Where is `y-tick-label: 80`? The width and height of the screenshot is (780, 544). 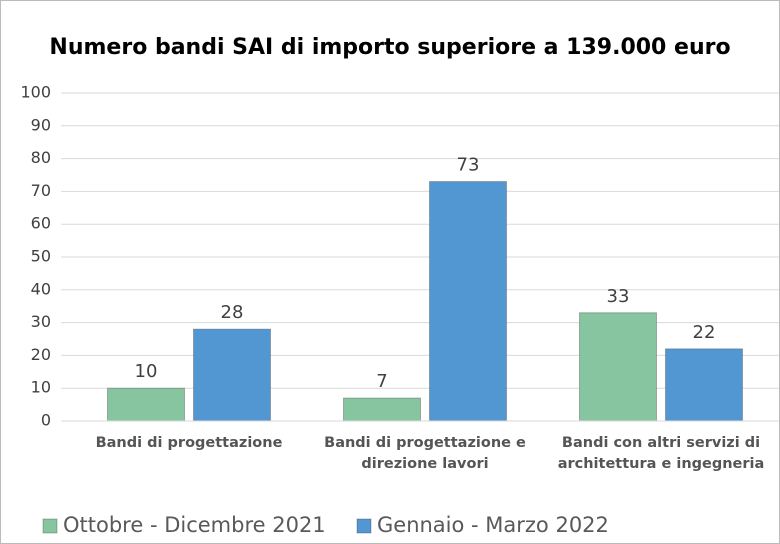 y-tick-label: 80 is located at coordinates (41, 157).